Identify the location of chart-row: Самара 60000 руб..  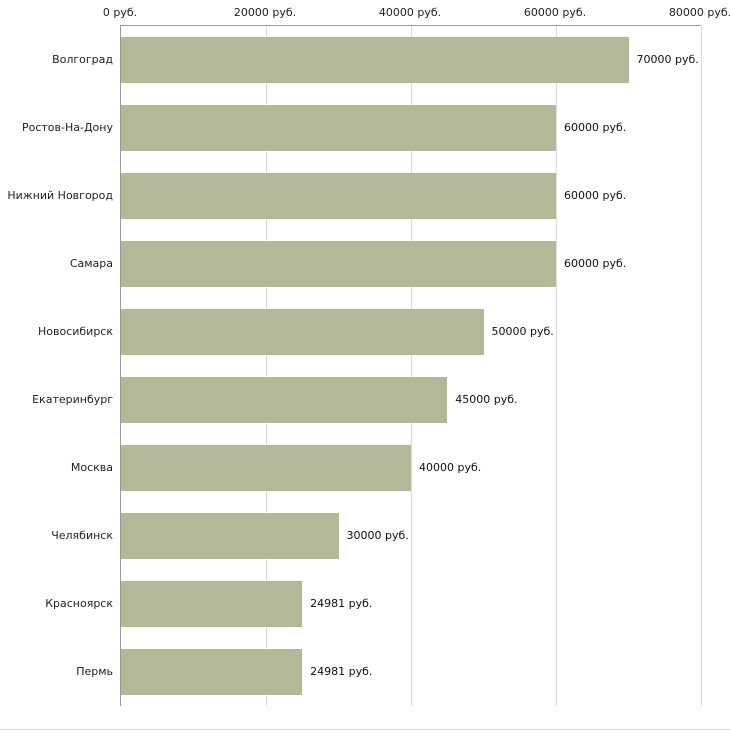
(385, 264).